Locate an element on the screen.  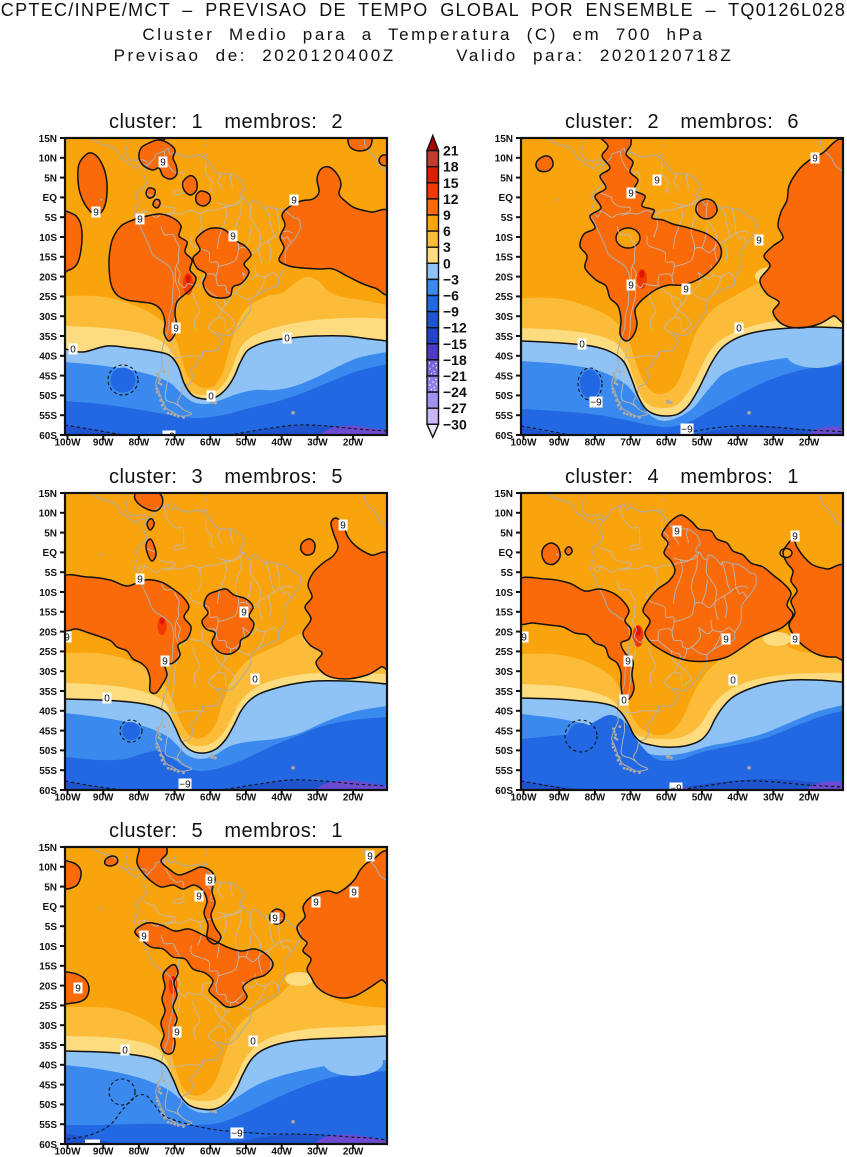
svg-text: −30 is located at coordinates (455, 424).